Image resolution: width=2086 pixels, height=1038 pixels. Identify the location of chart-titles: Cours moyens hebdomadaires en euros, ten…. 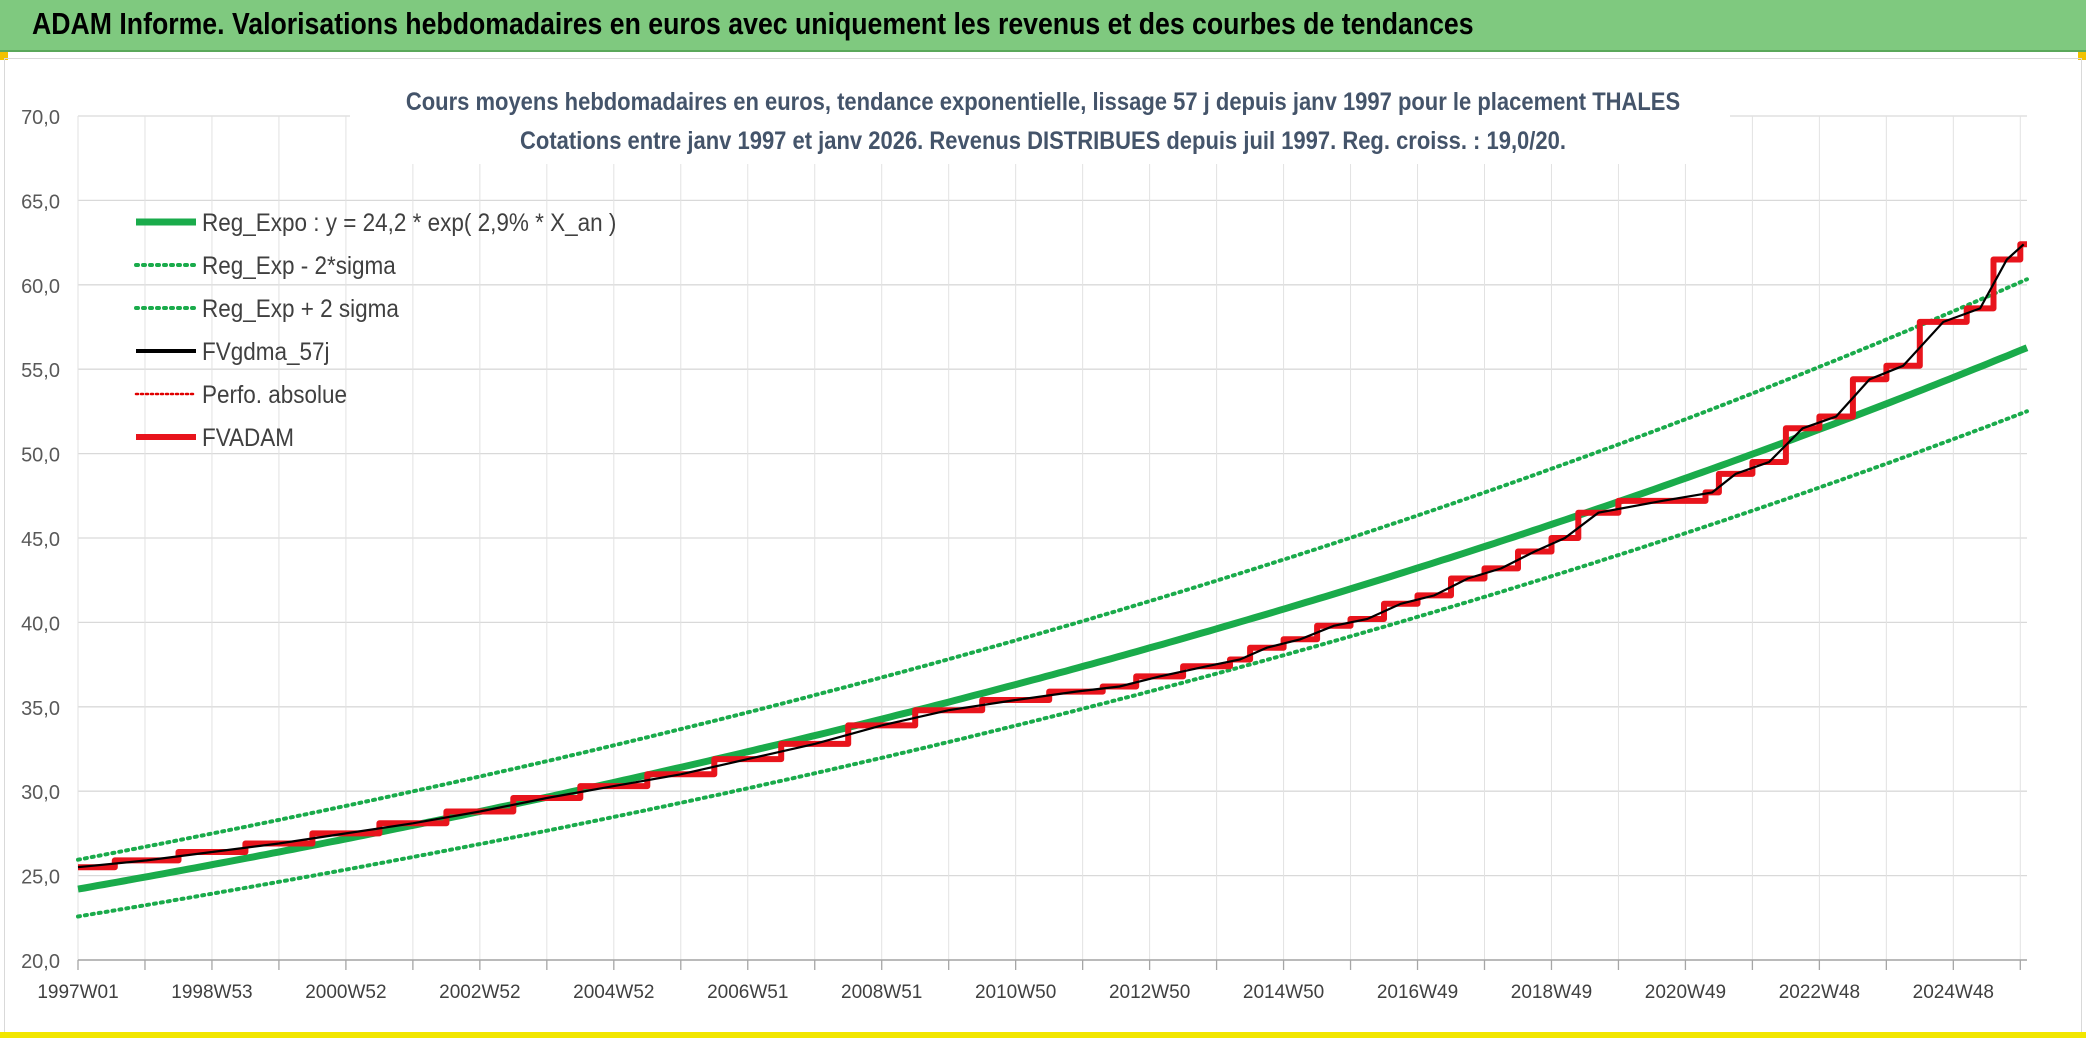
(1040, 122).